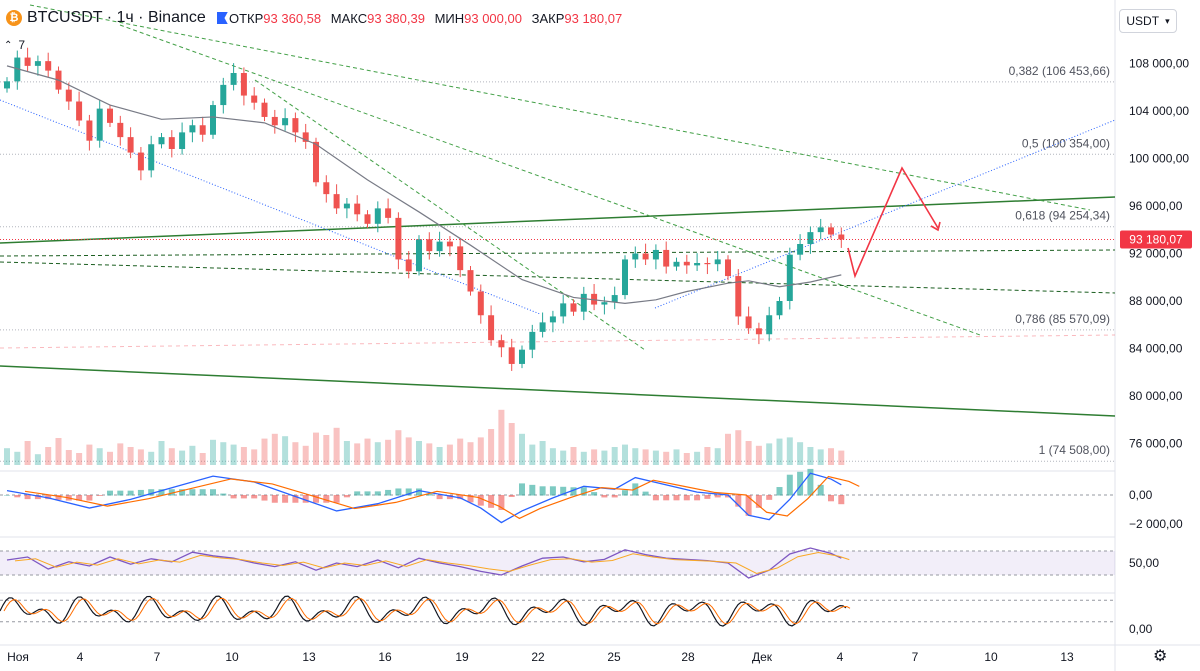 This screenshot has height=671, width=1200. Describe the element at coordinates (22, 45) in the screenshot. I see `indicator-count: 7` at that location.